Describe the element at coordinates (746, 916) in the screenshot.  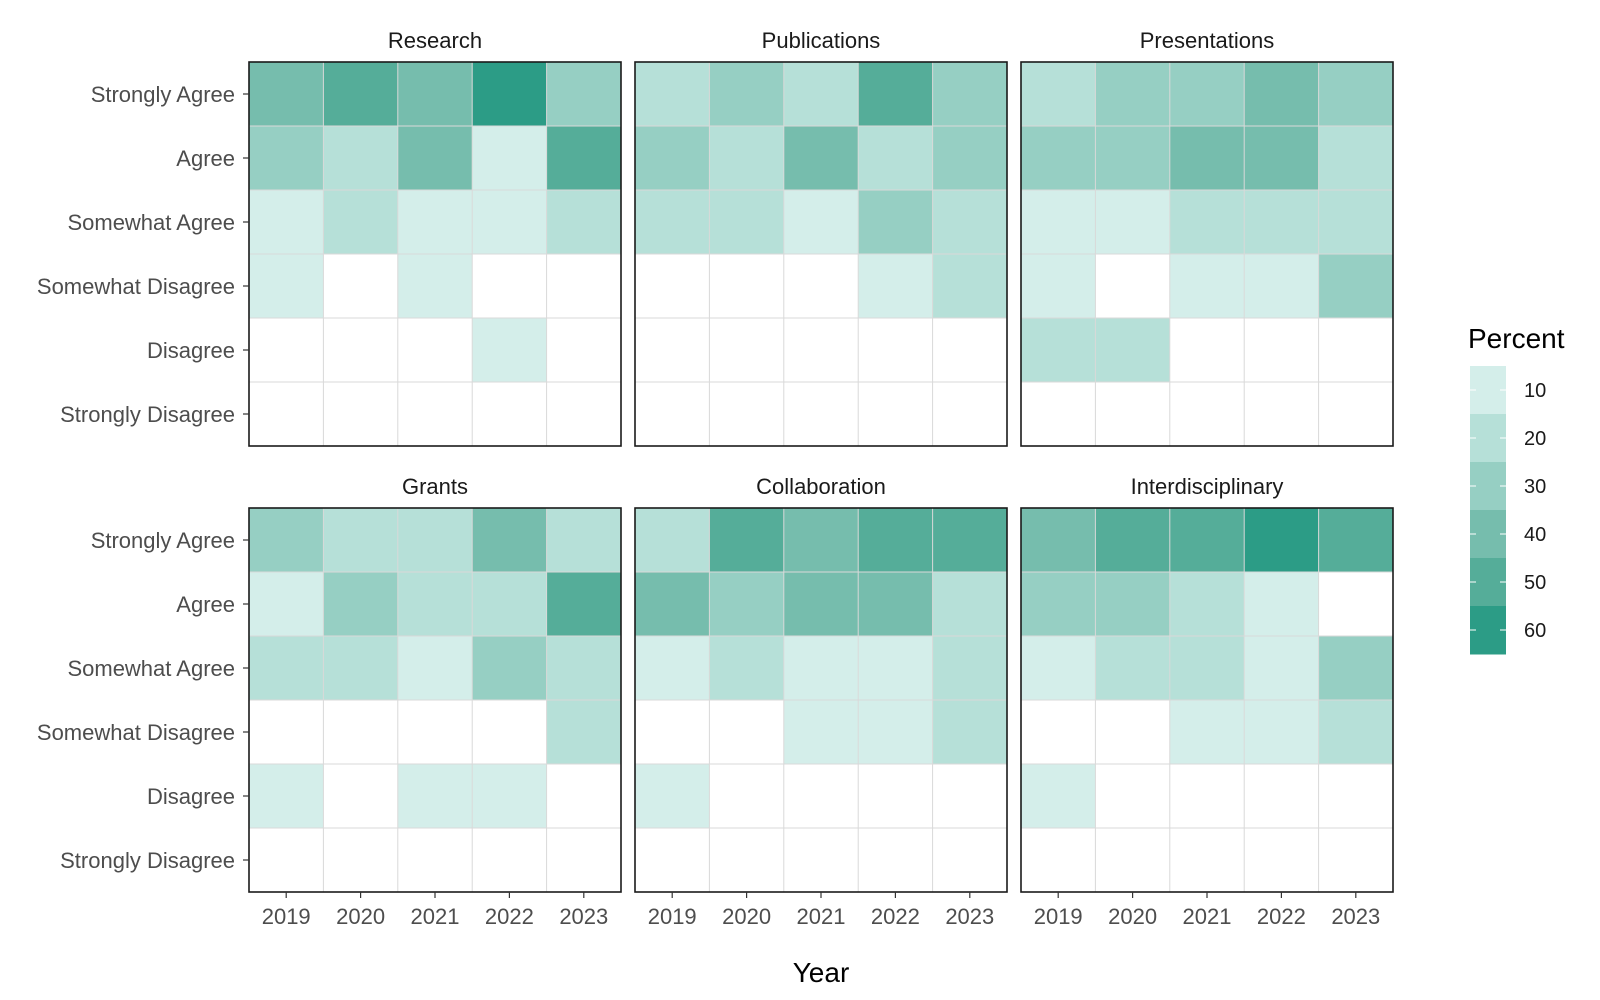
I see `x-tick-label: 2020` at that location.